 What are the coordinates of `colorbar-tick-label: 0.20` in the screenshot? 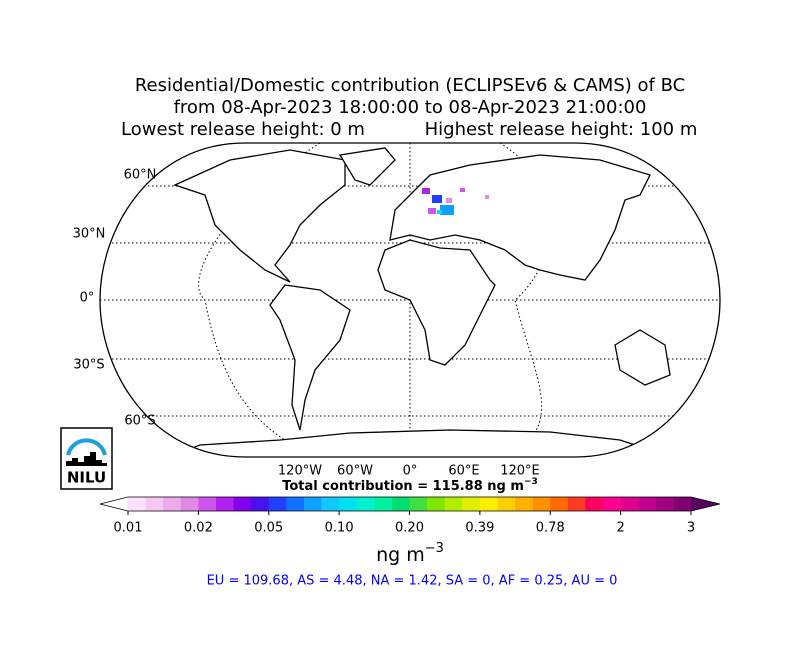 It's located at (409, 528).